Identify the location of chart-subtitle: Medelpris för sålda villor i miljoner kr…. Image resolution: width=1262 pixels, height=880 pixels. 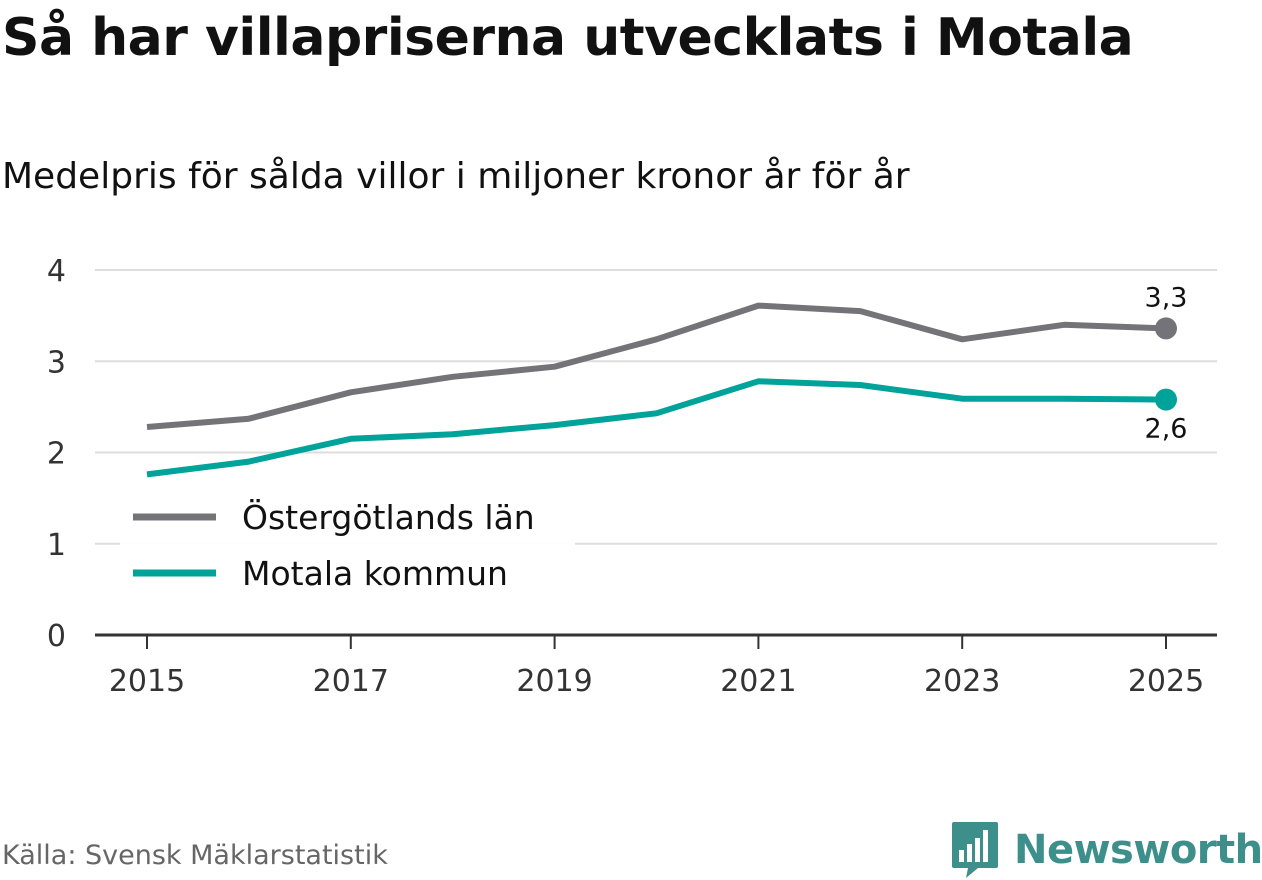
(456, 176).